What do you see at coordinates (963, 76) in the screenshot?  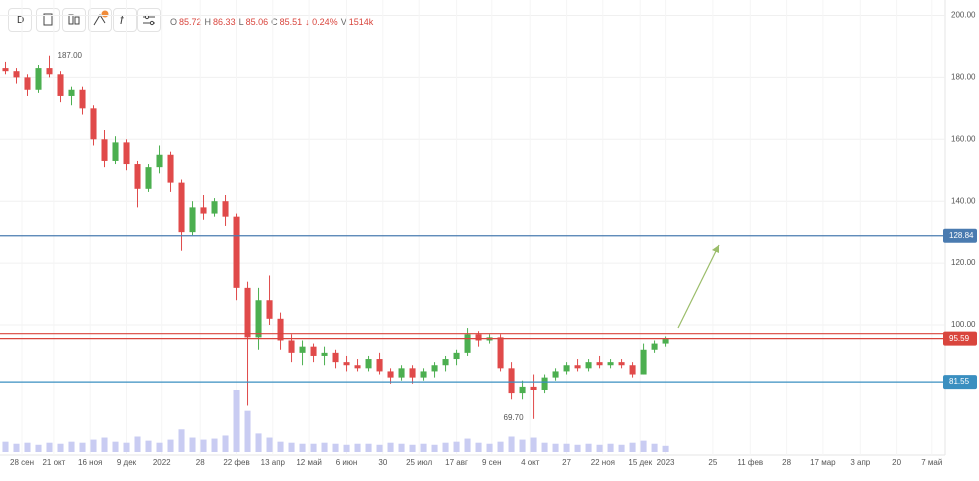 I see `y-tick-label: 180.00` at bounding box center [963, 76].